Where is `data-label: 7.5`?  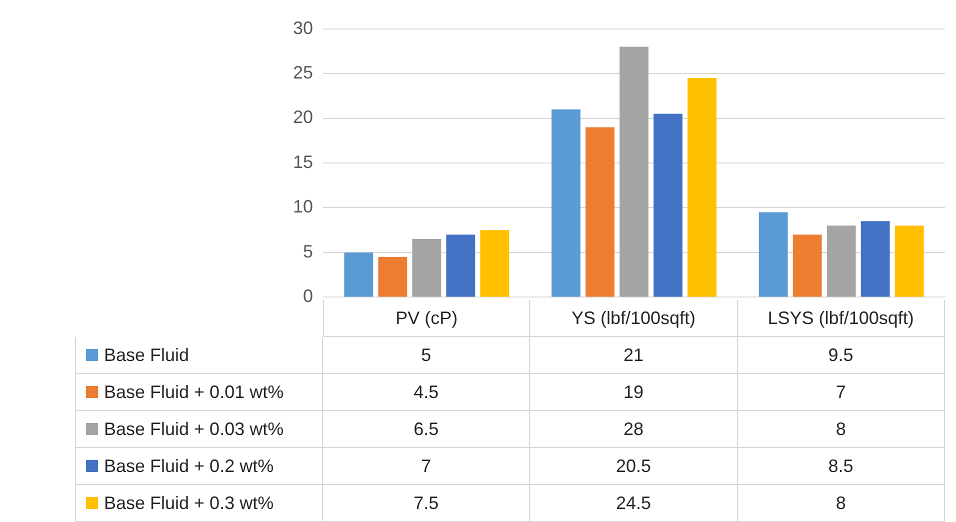 data-label: 7.5 is located at coordinates (426, 503).